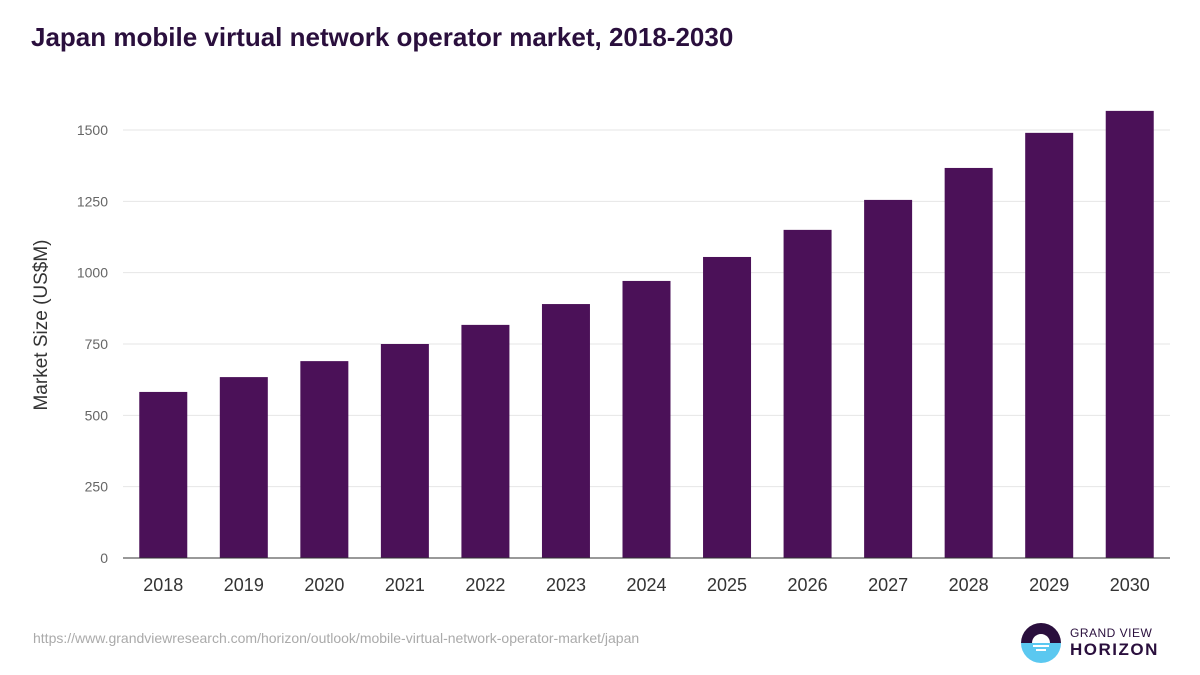 The height and width of the screenshot is (675, 1200). Describe the element at coordinates (97, 415) in the screenshot. I see `y-tick-label: 500` at that location.